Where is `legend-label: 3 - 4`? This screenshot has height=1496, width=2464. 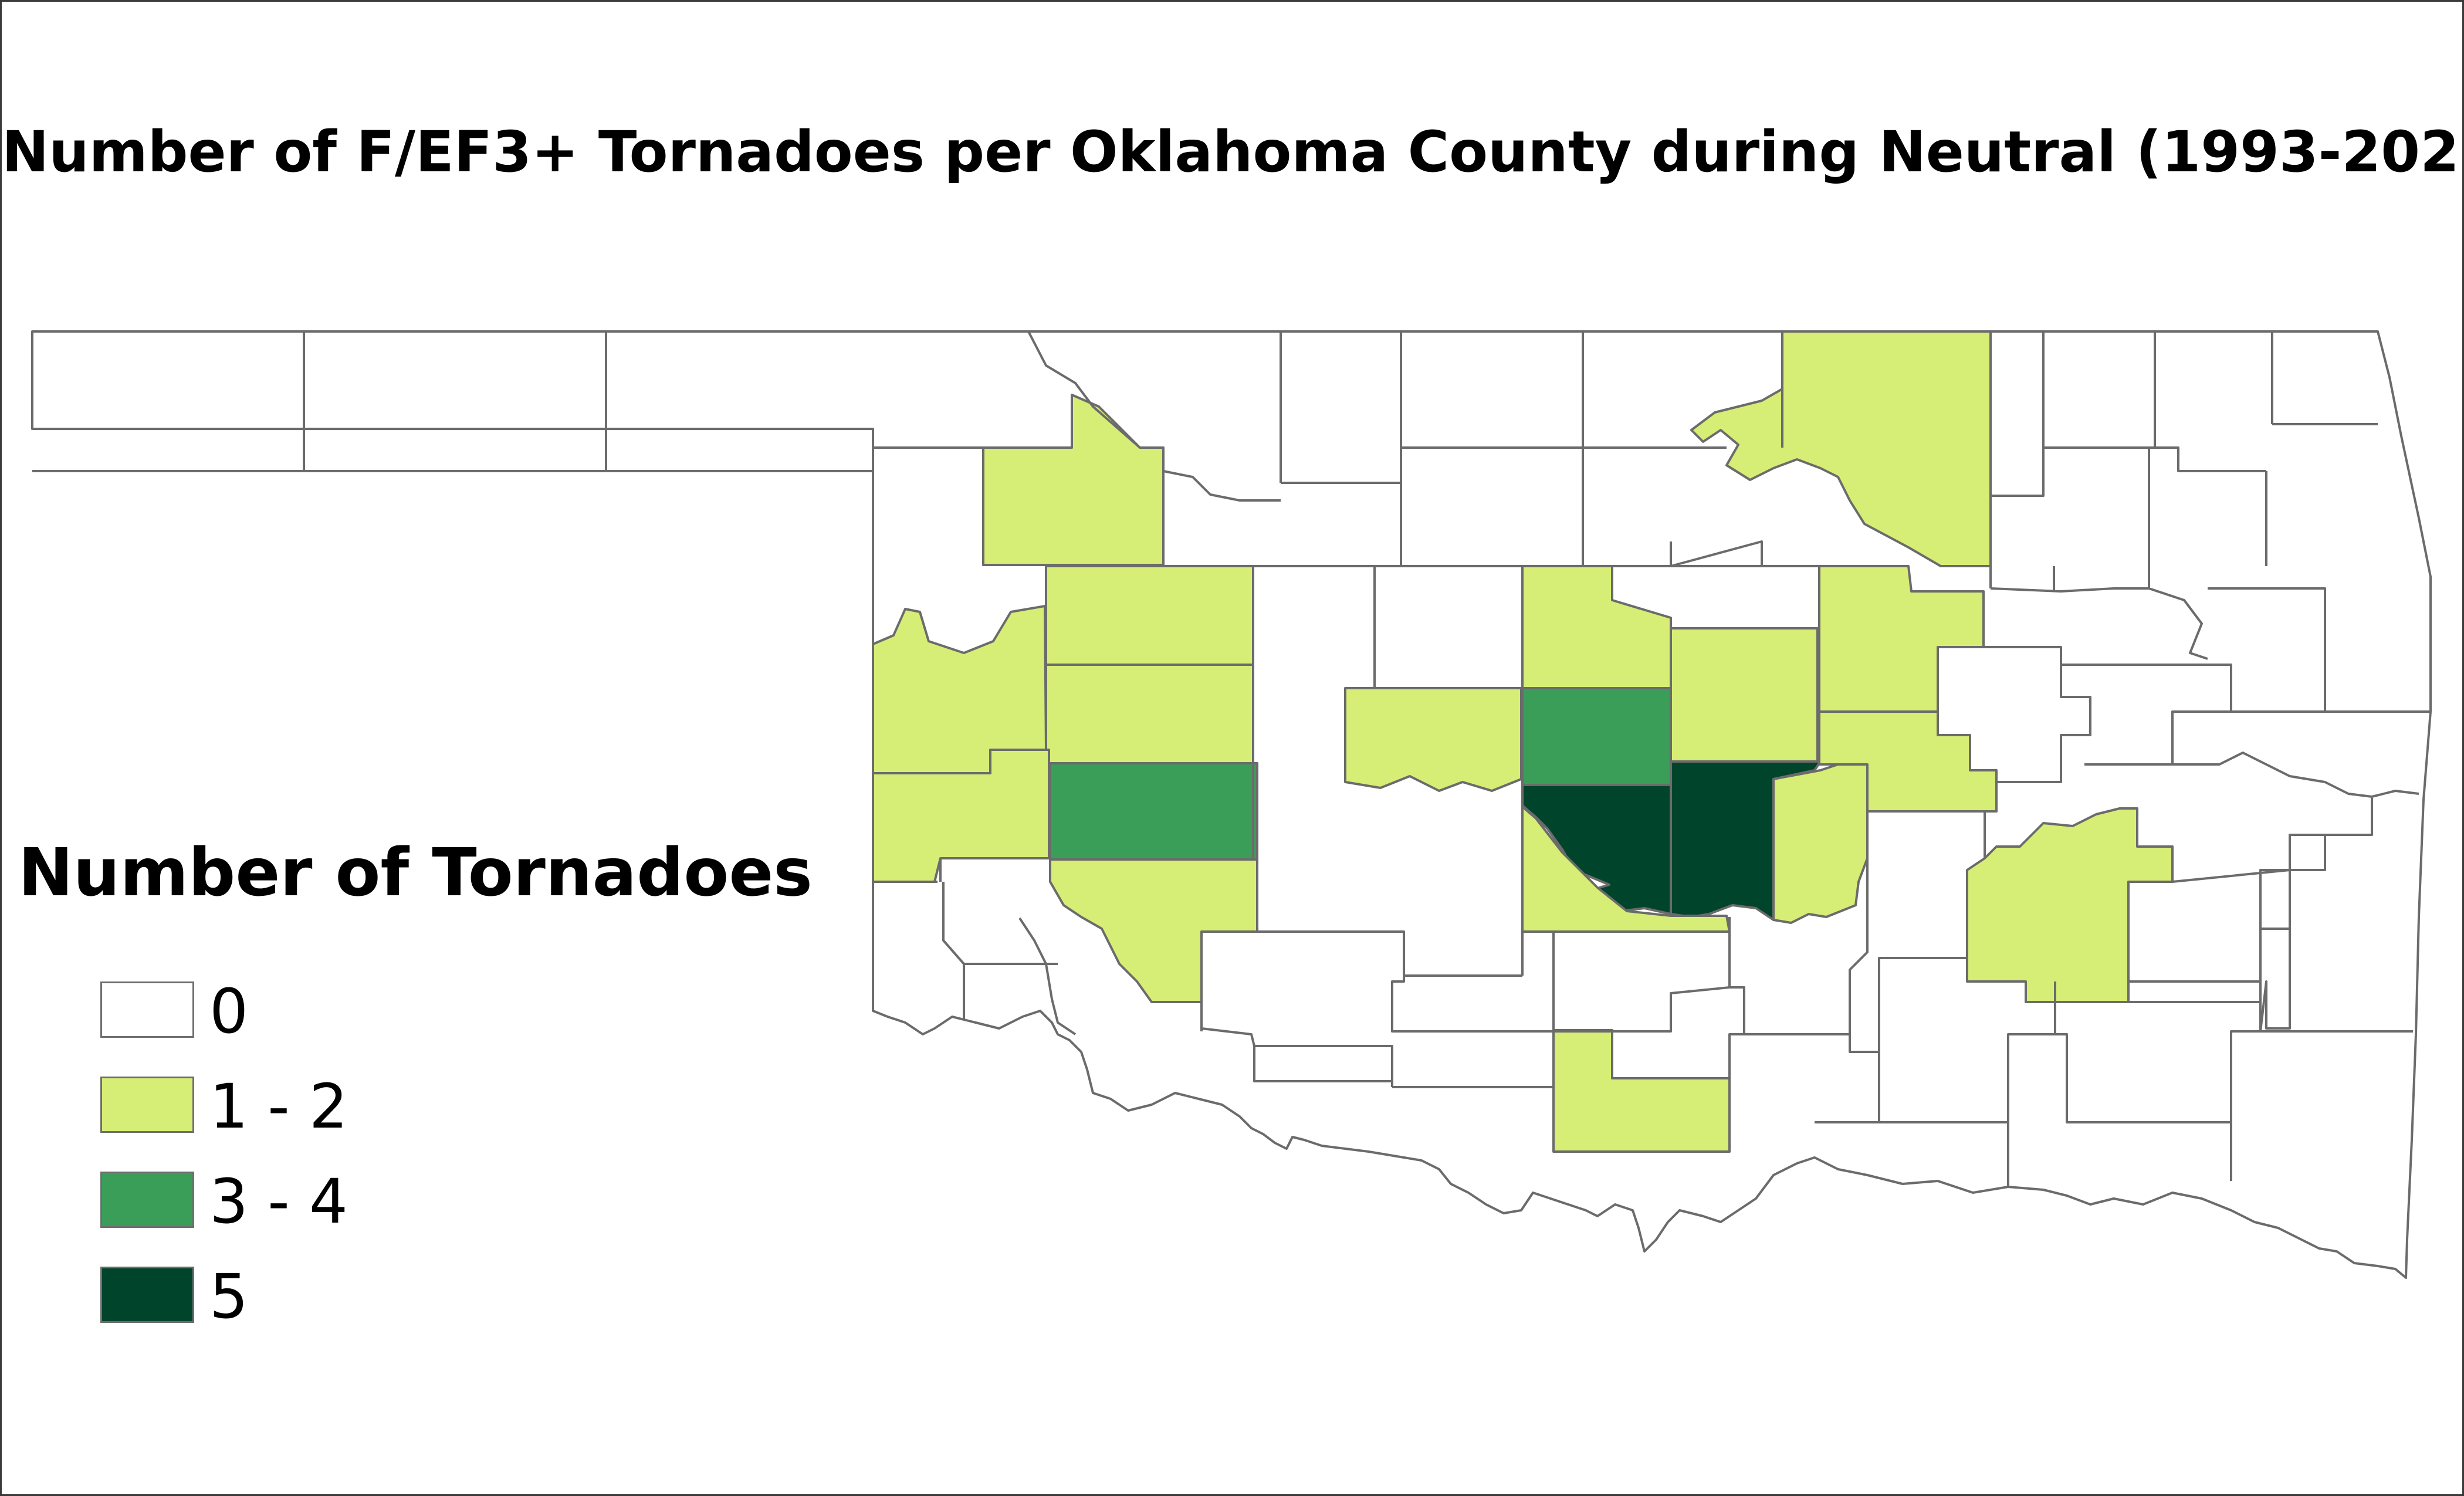
legend-label: 3 - 4 is located at coordinates (278, 1201).